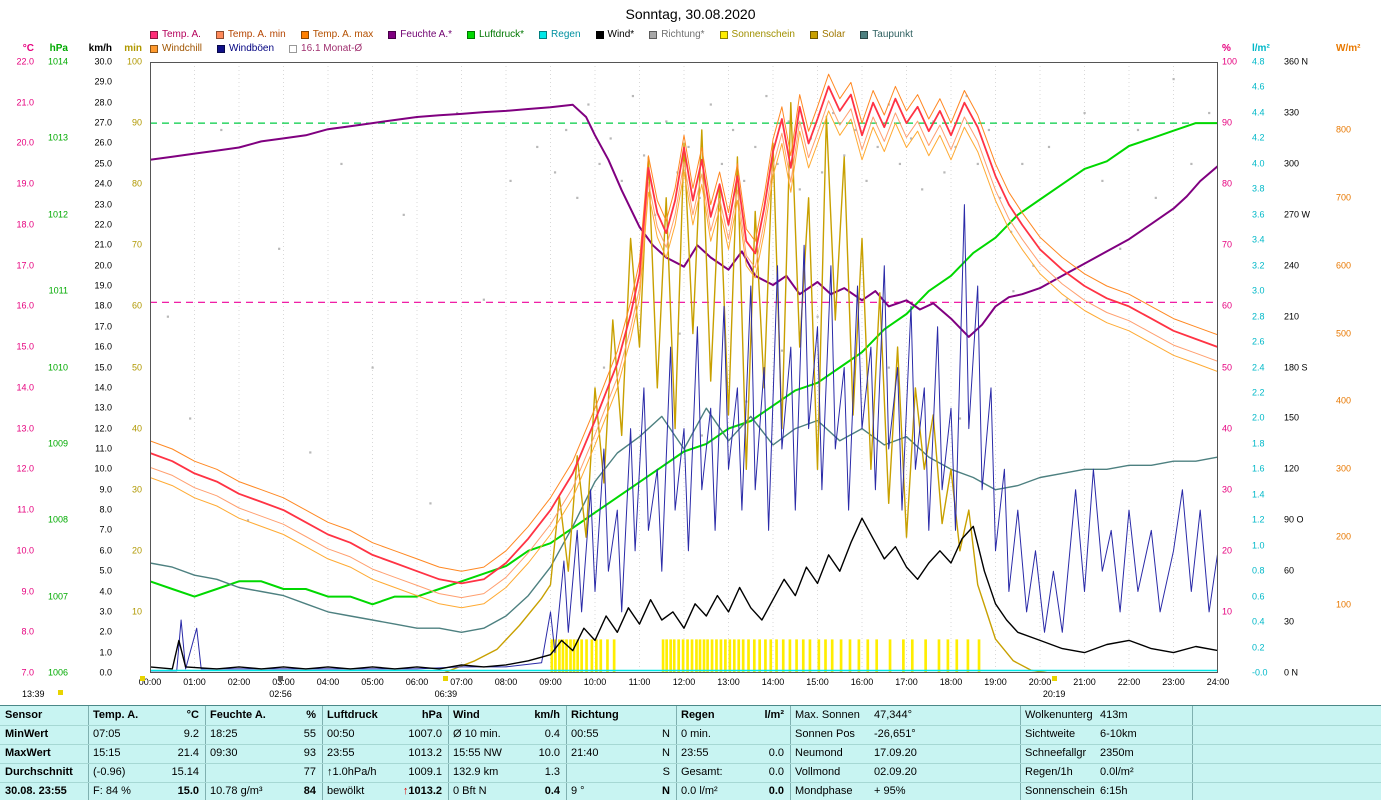 The height and width of the screenshot is (800, 1381). I want to click on axis-tick-label: 70, so click(136, 244).